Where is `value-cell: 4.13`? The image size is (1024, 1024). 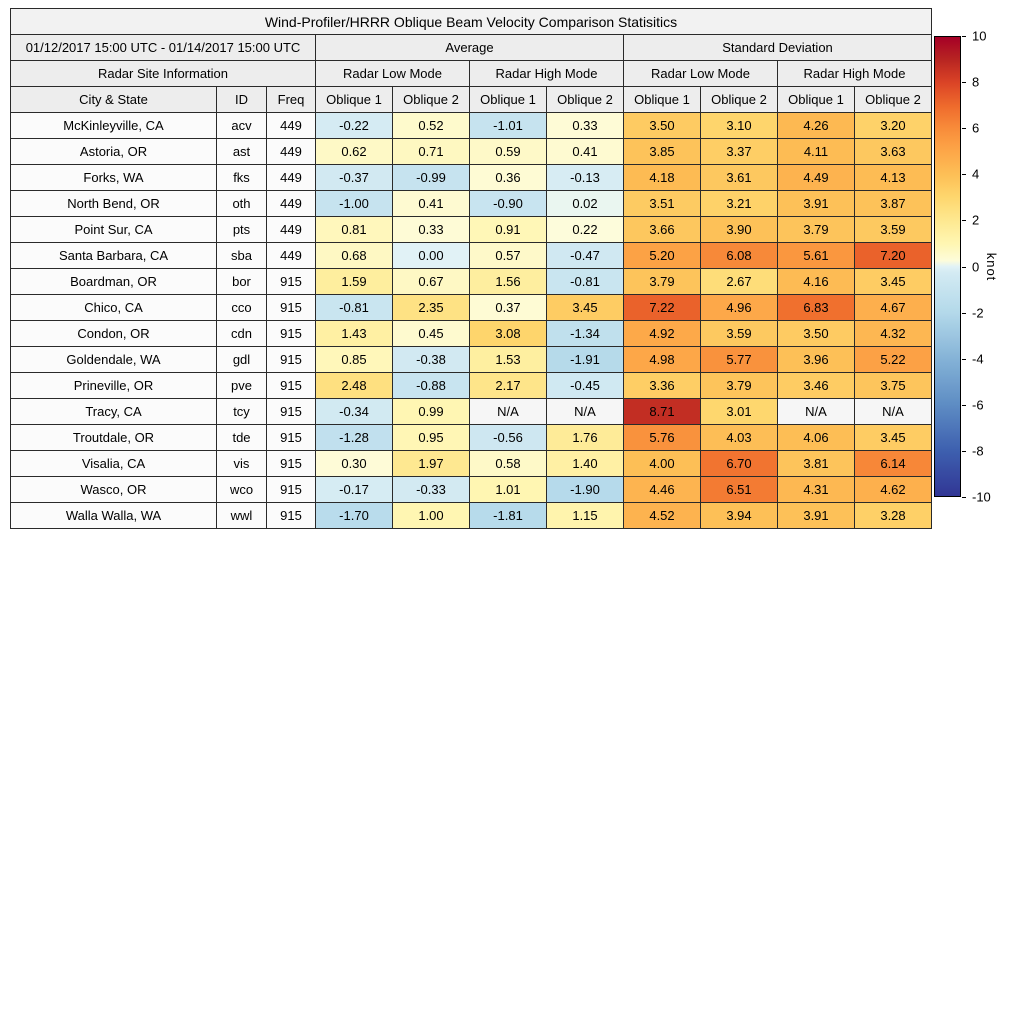 value-cell: 4.13 is located at coordinates (893, 177).